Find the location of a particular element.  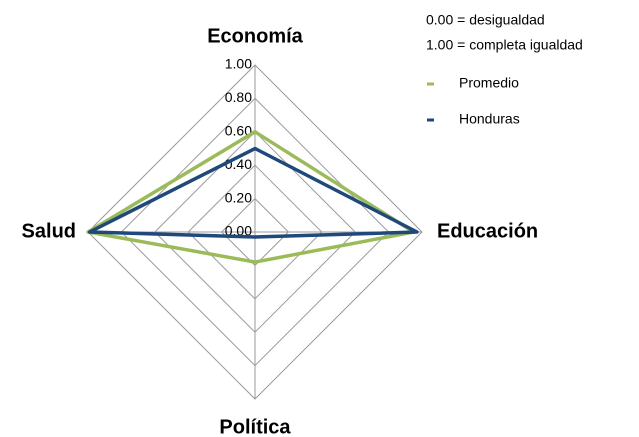

y-tick-label: 0.20 is located at coordinates (238, 197).